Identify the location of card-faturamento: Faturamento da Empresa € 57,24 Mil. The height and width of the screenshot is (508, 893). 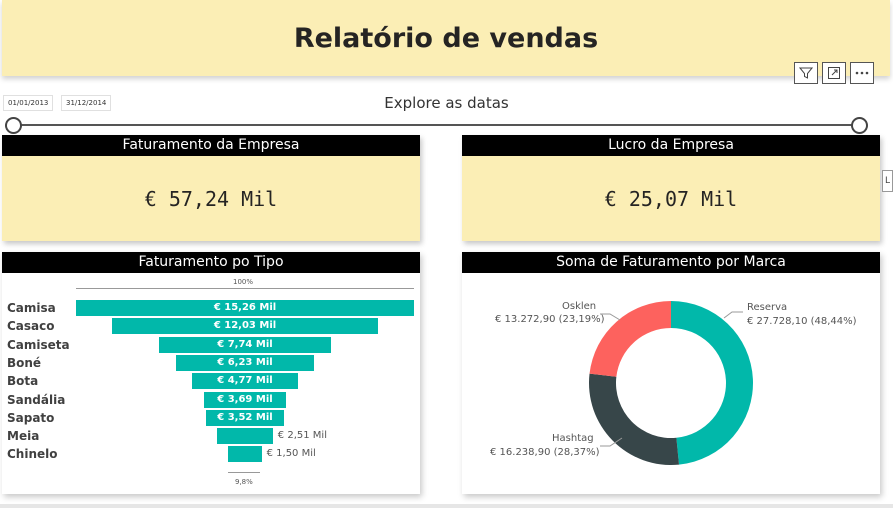
(211, 188).